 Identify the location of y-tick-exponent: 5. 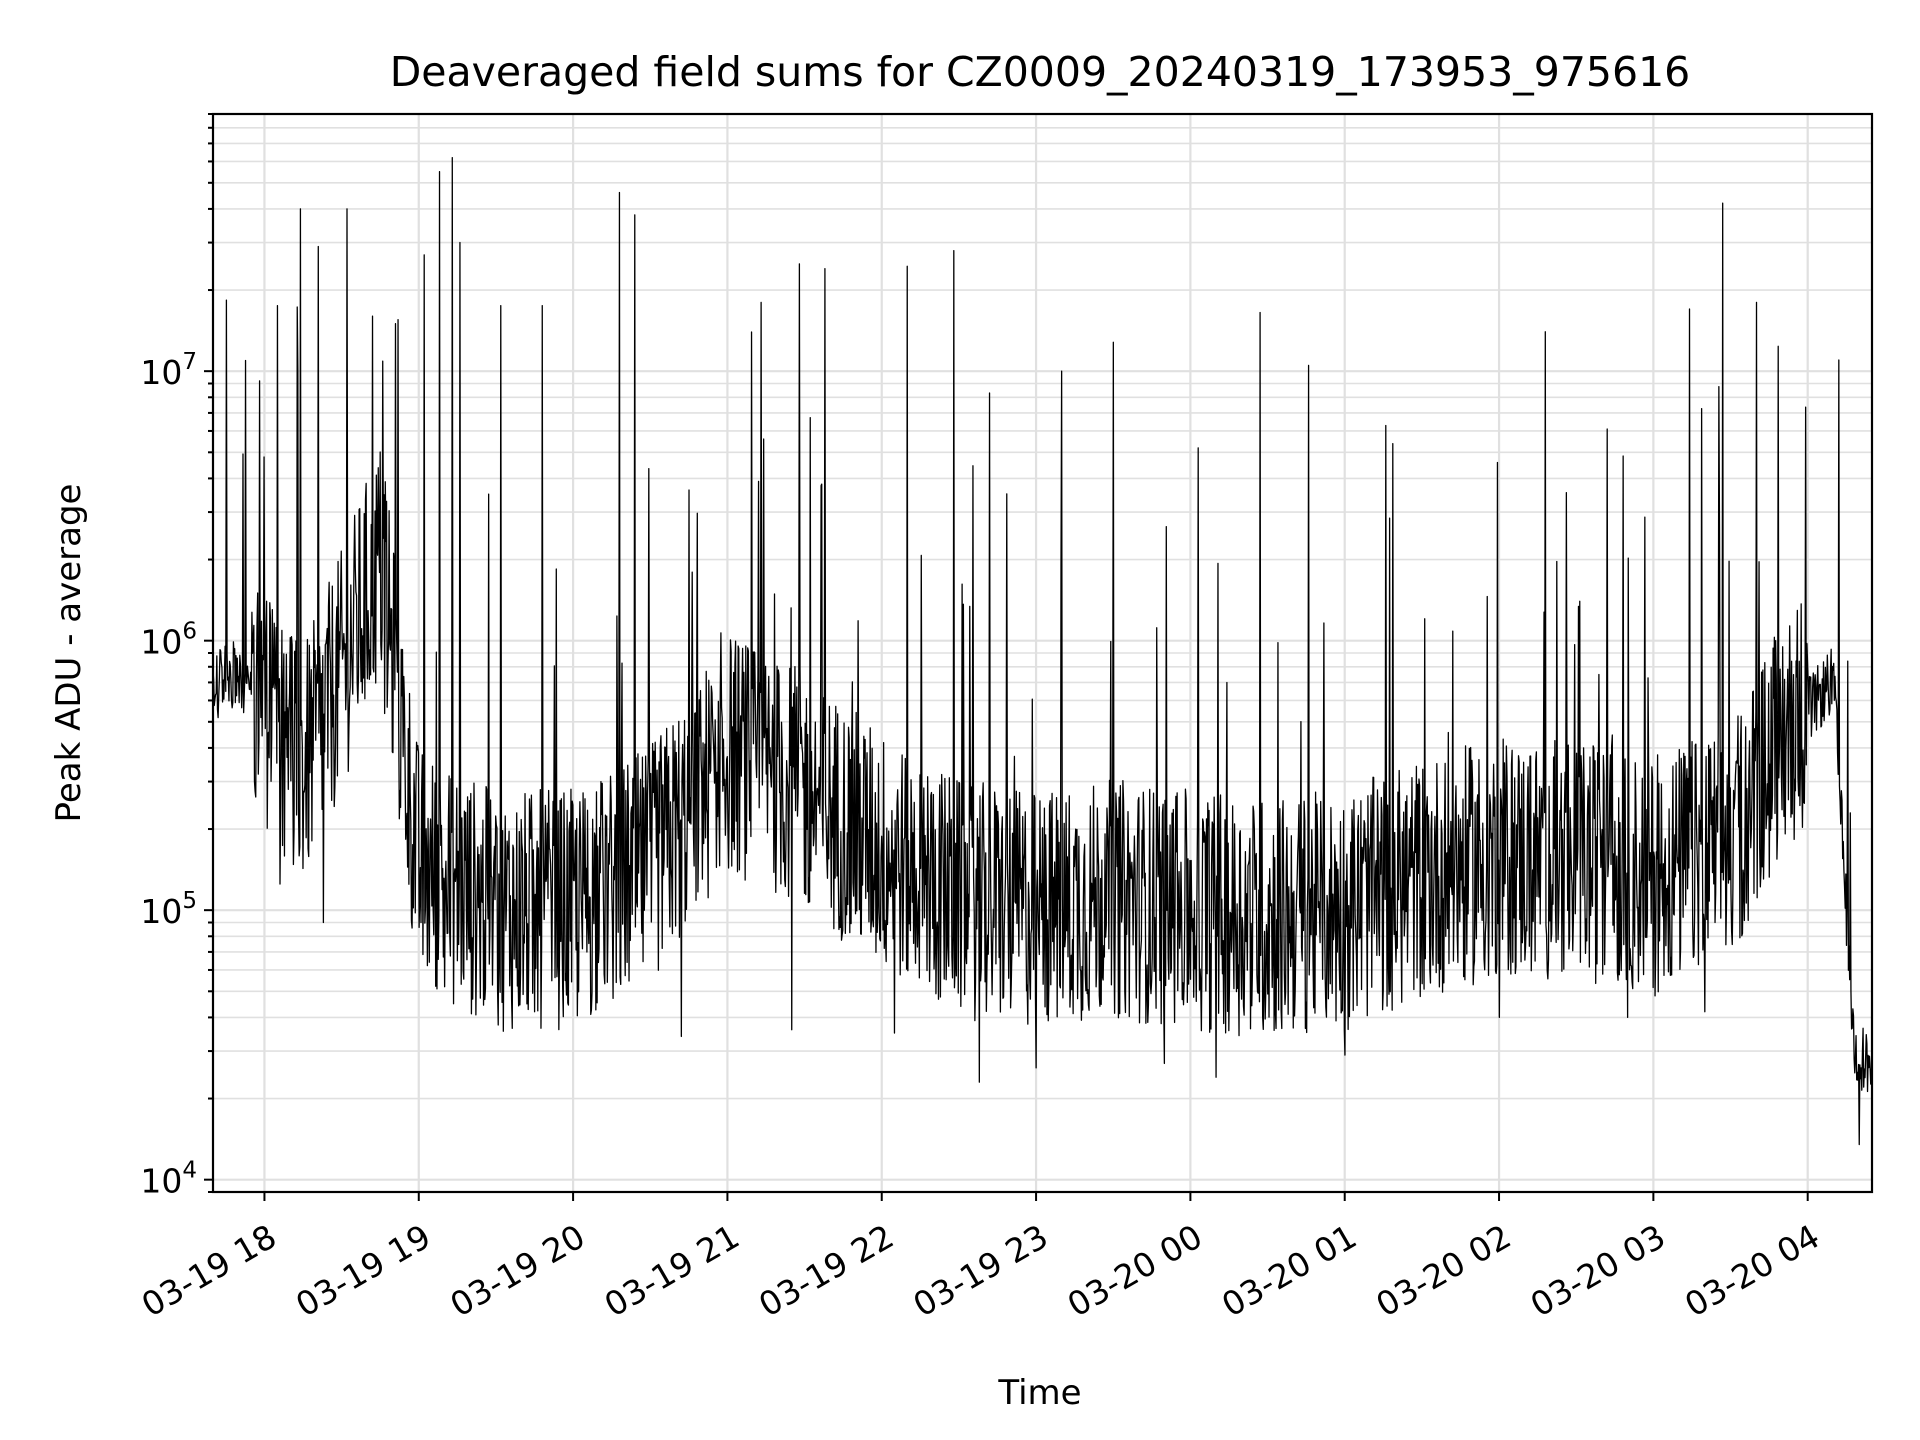
(189, 901).